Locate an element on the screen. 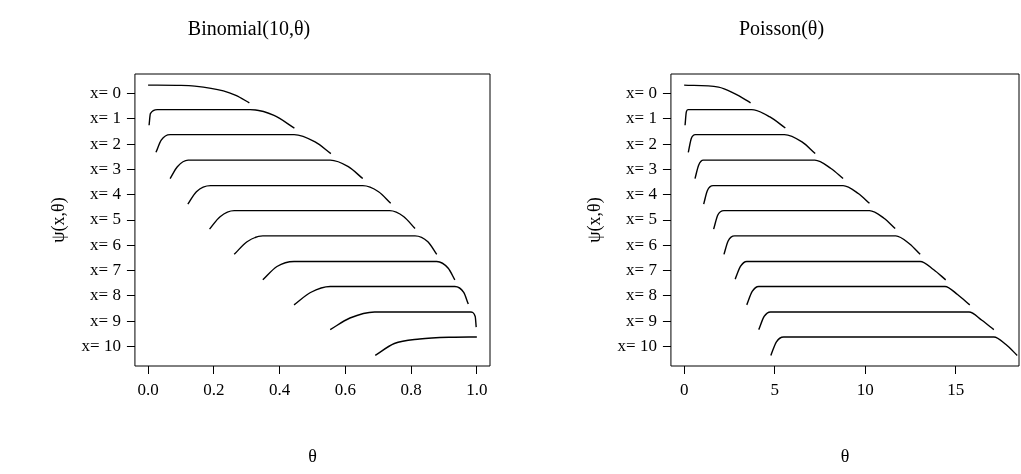 This screenshot has width=1021, height=474. x-tick-label: 0.6 is located at coordinates (345, 389).